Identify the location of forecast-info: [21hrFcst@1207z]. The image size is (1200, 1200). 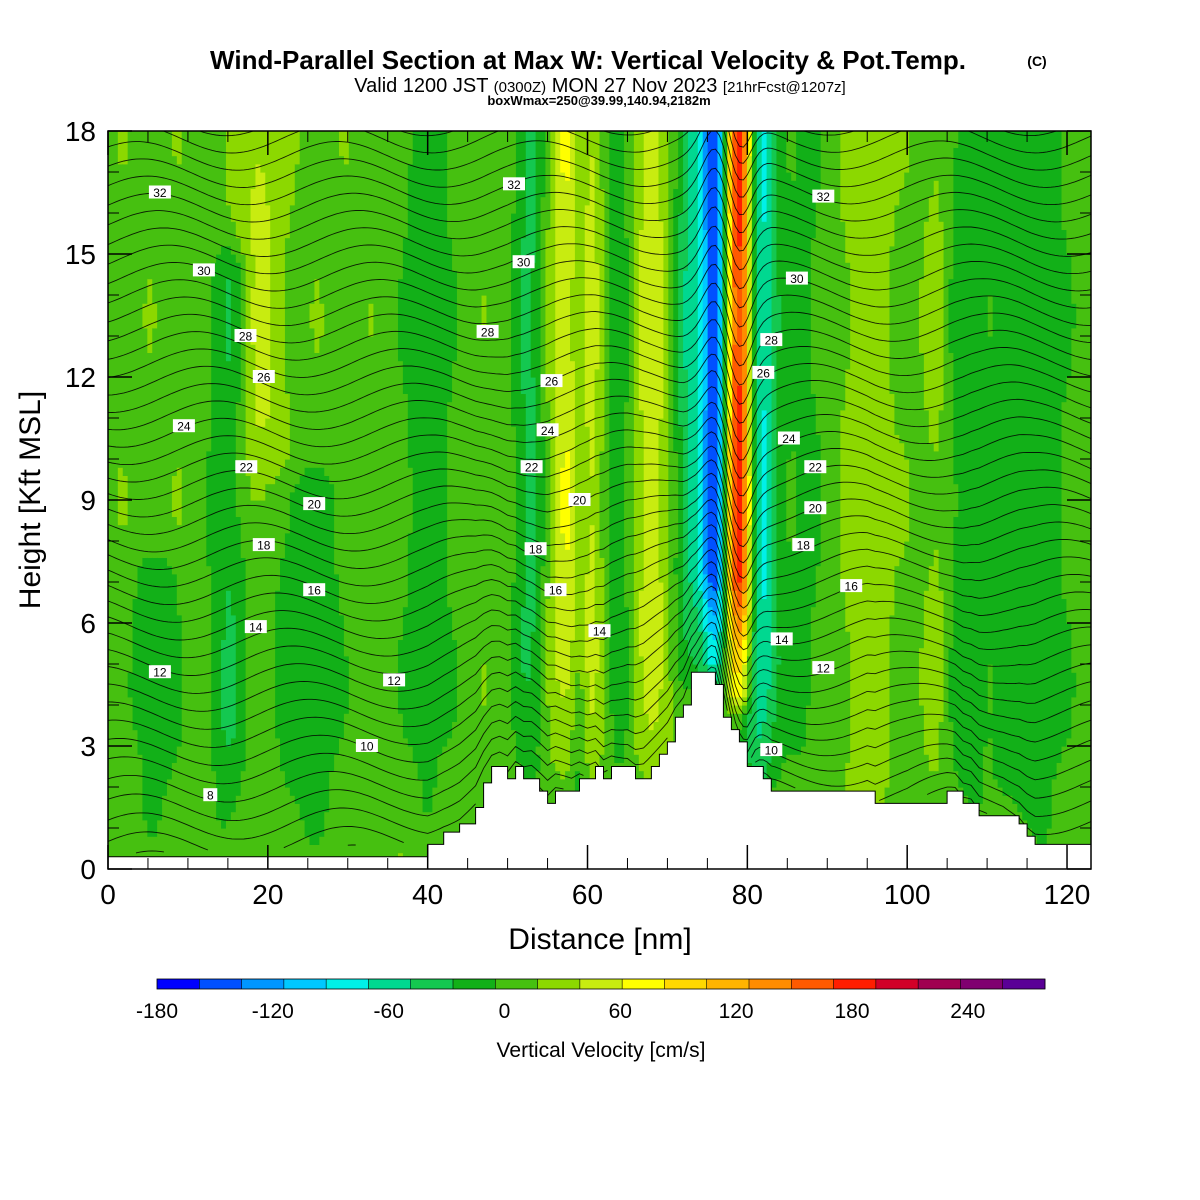
(784, 87).